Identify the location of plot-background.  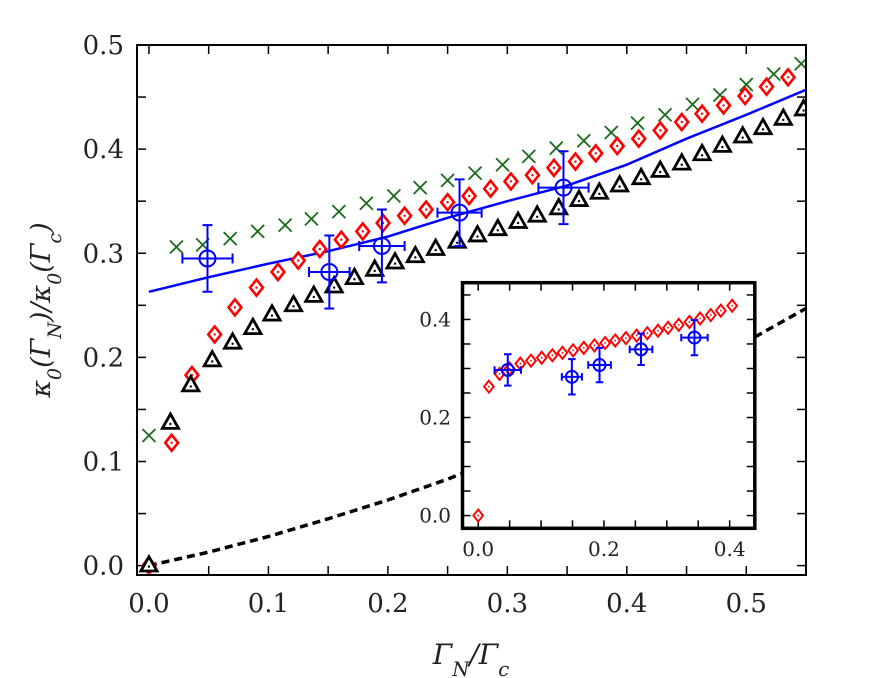
(608, 405).